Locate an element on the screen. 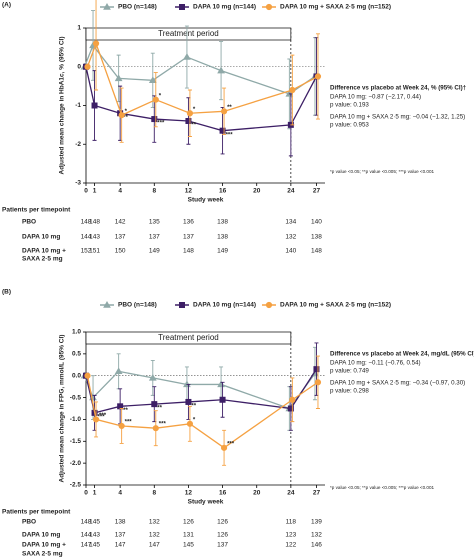 This screenshot has height=560, width=474. patient-count: 135 is located at coordinates (154, 222).